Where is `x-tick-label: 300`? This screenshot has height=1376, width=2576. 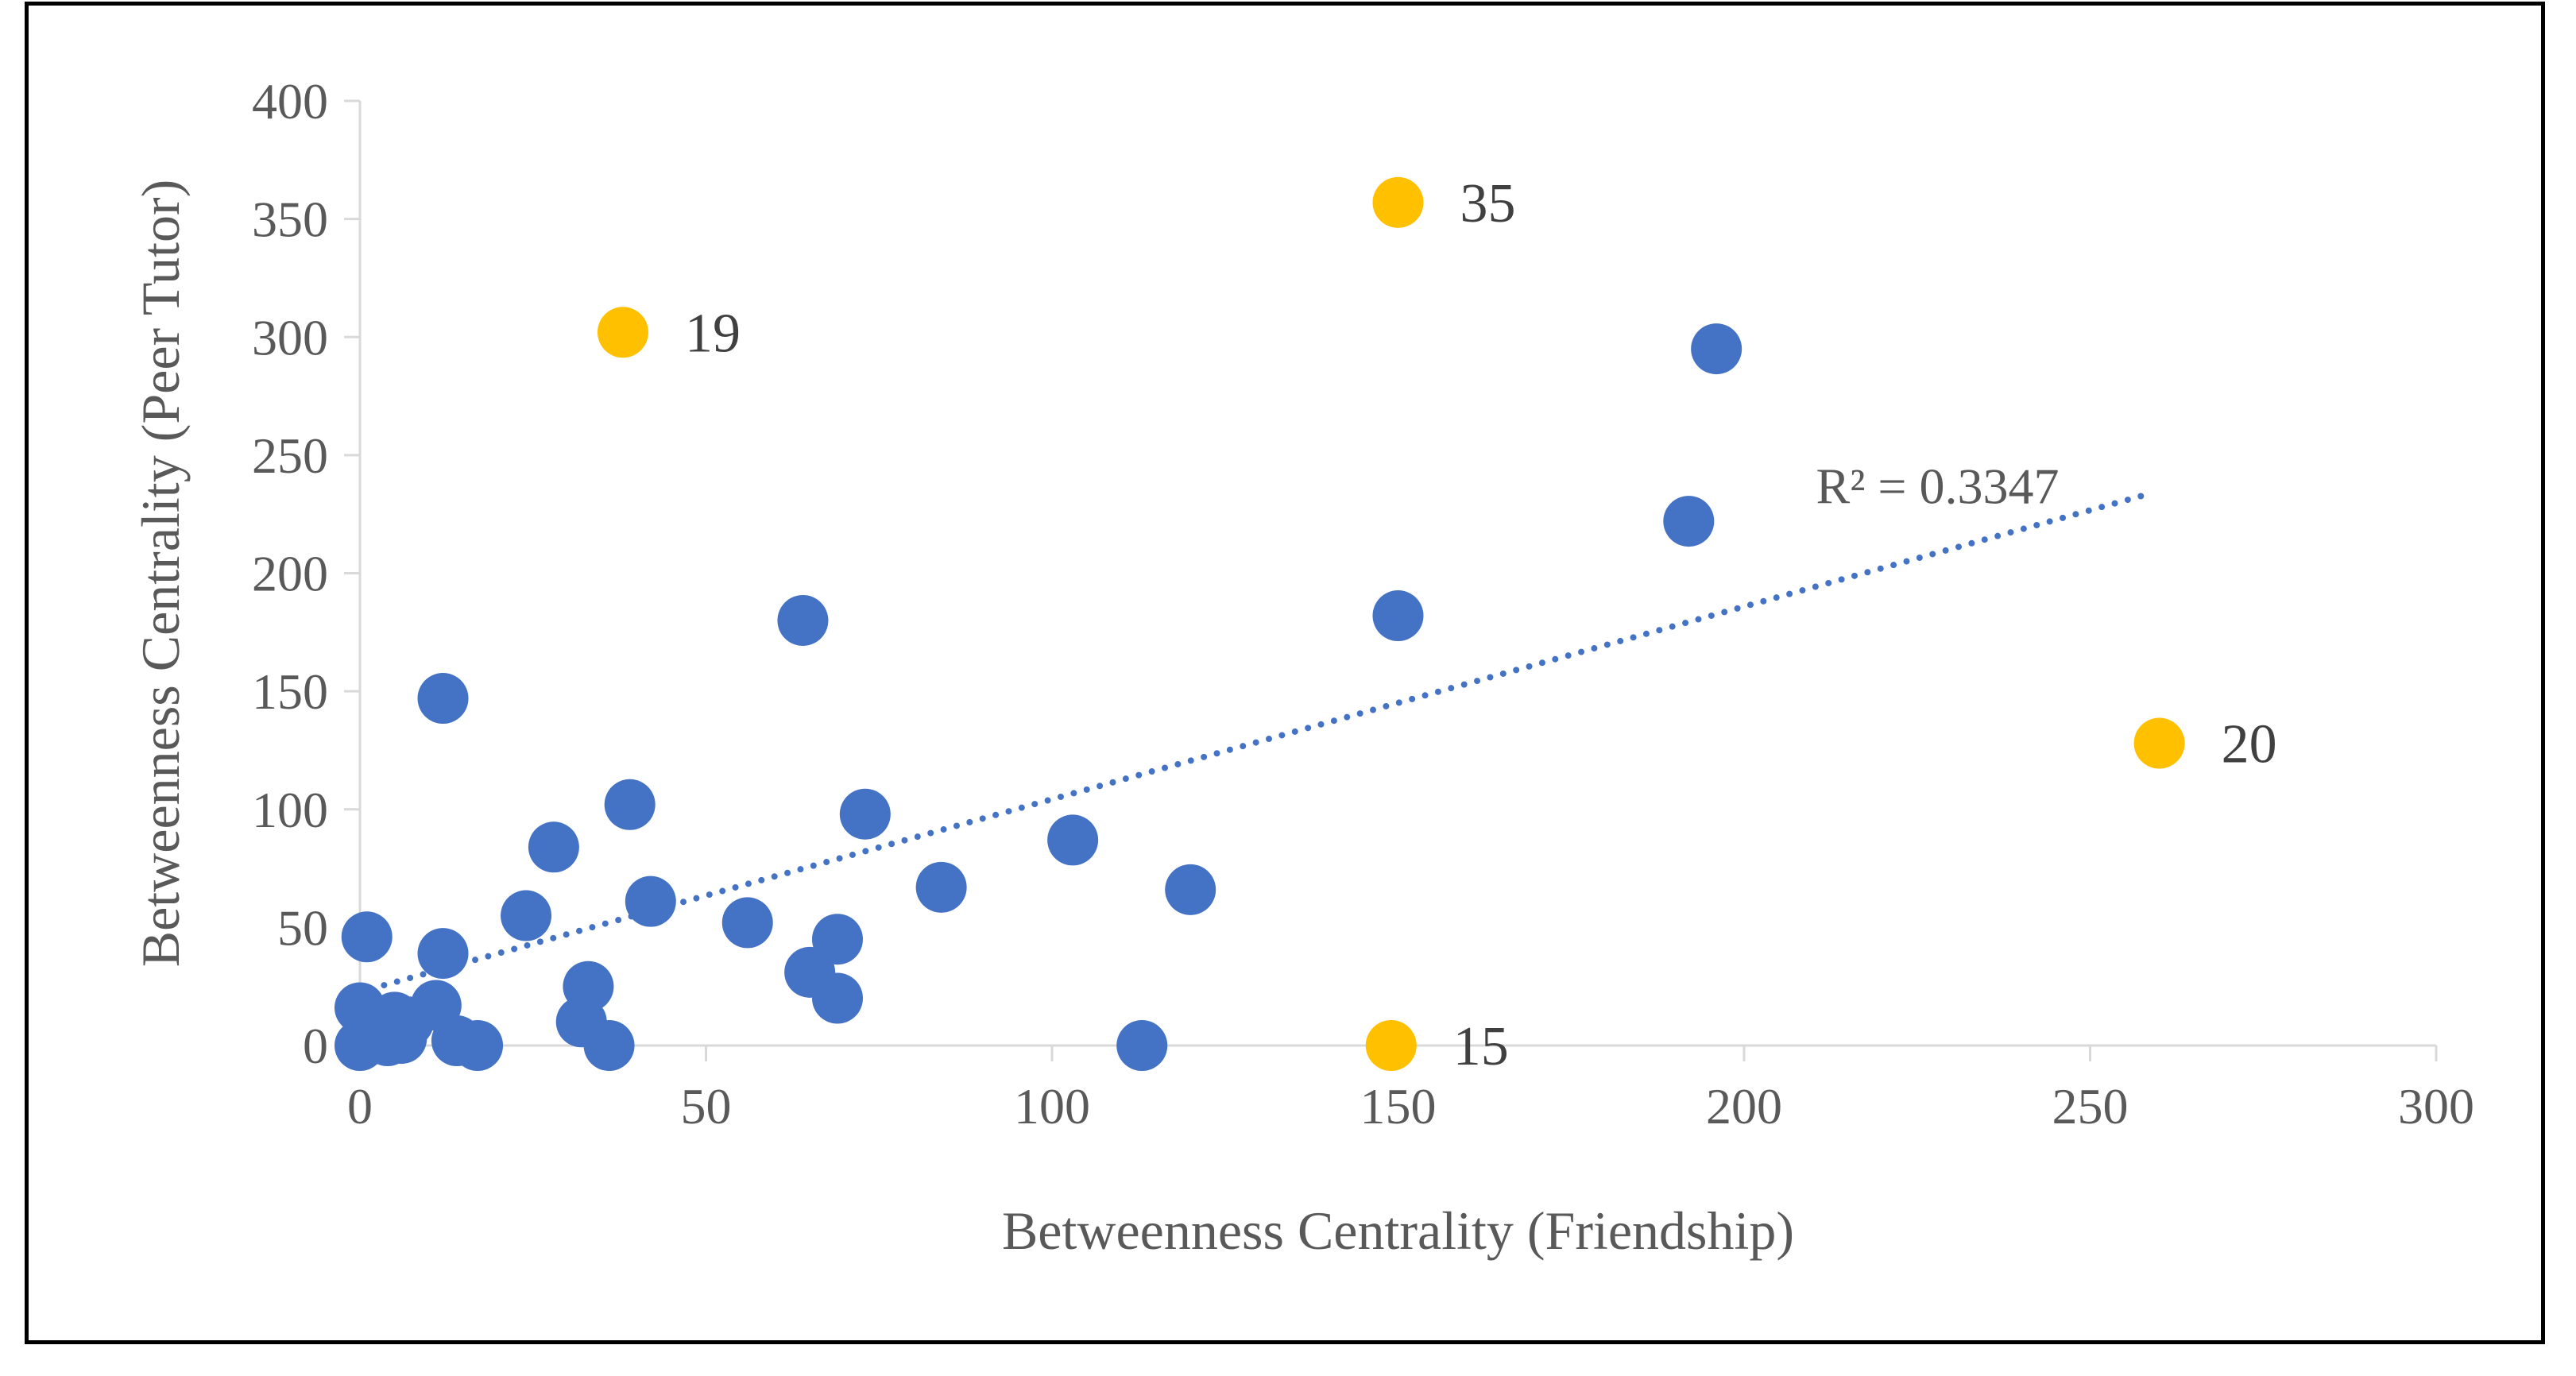
x-tick-label: 300 is located at coordinates (2436, 1106).